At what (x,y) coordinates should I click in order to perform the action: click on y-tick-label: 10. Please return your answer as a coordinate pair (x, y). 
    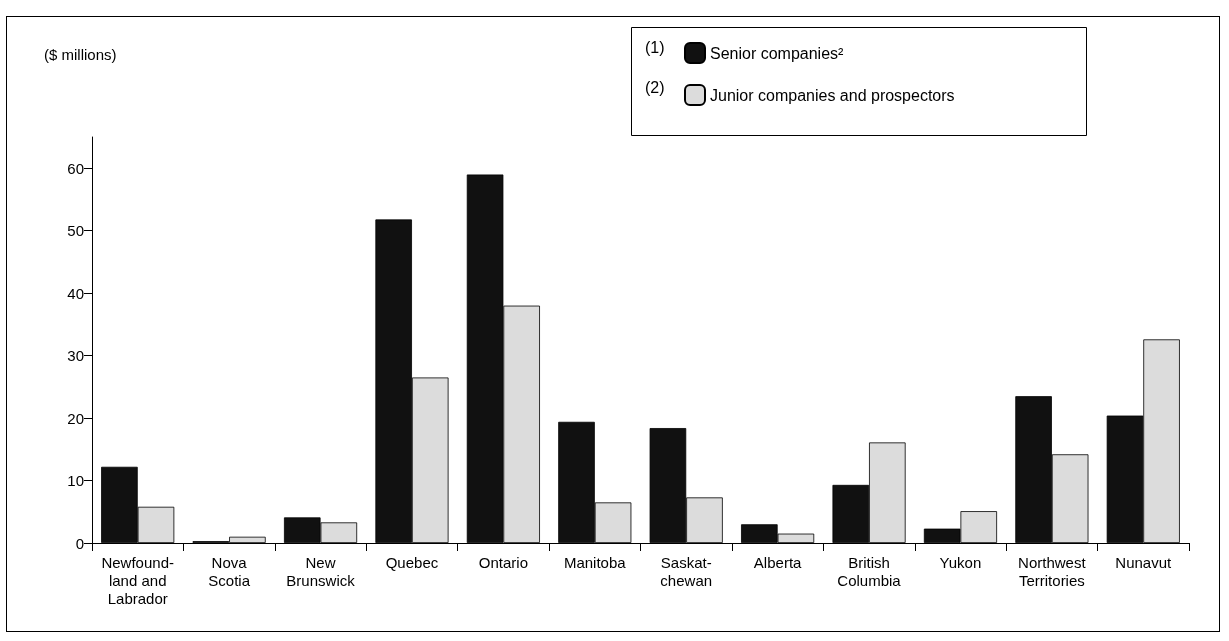
    Looking at the image, I should click on (75, 481).